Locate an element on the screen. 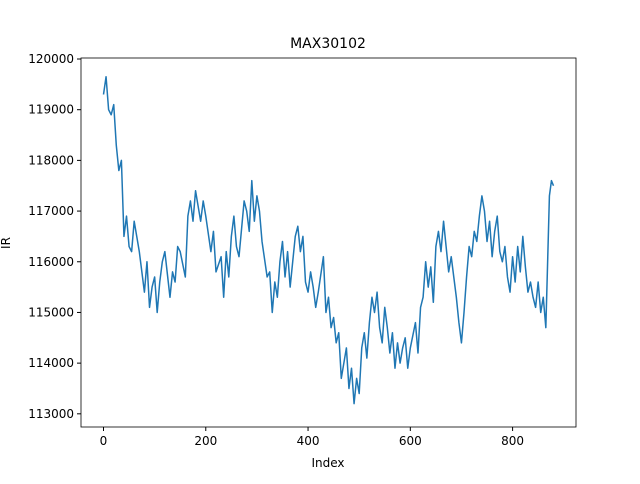 The image size is (640, 484). y-axis-label: IR is located at coordinates (6, 243).